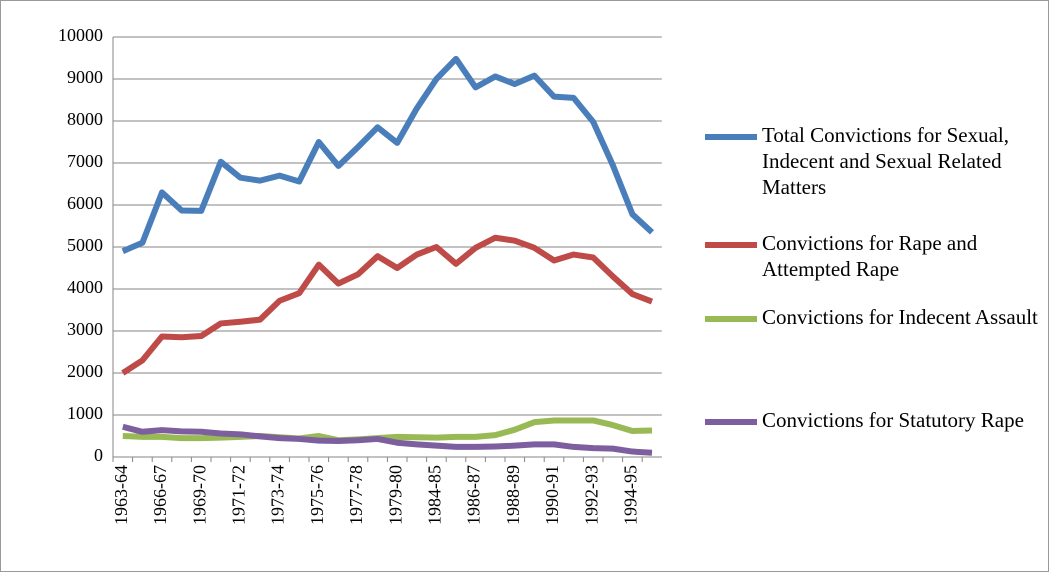 The width and height of the screenshot is (1050, 573). Describe the element at coordinates (85, 287) in the screenshot. I see `y-tick-label: 4000` at that location.